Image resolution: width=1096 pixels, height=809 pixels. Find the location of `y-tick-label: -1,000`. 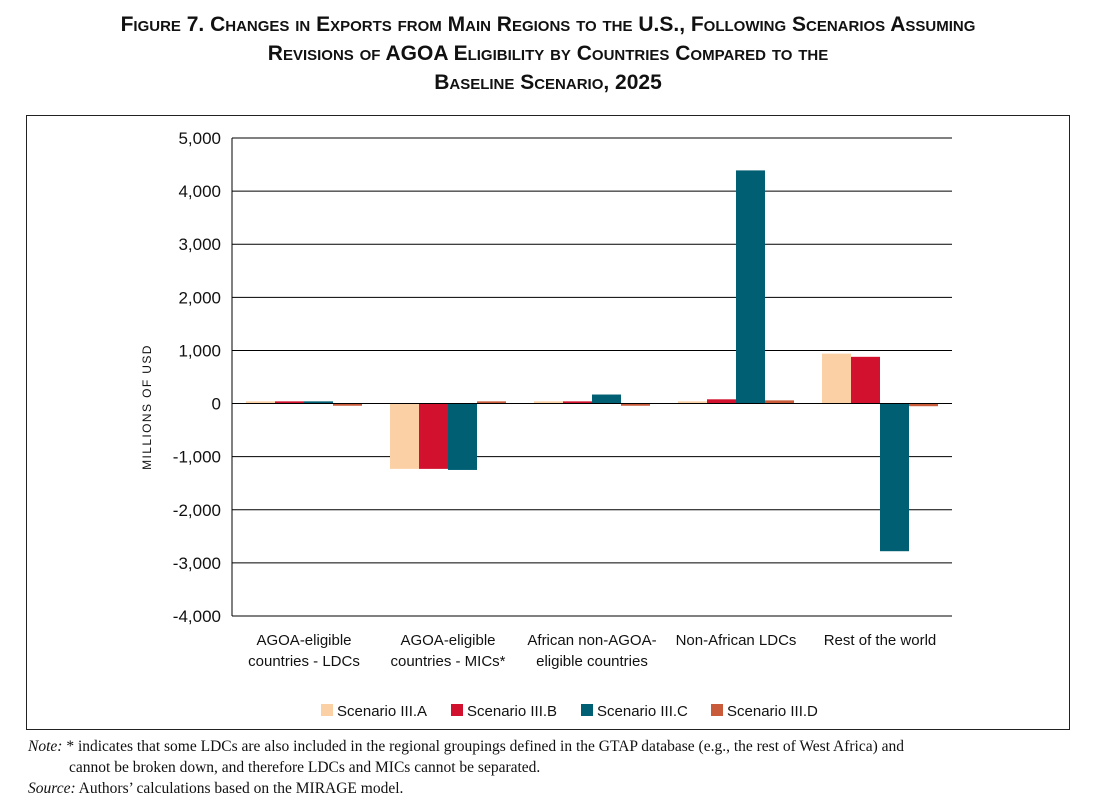

y-tick-label: -1,000 is located at coordinates (197, 457).